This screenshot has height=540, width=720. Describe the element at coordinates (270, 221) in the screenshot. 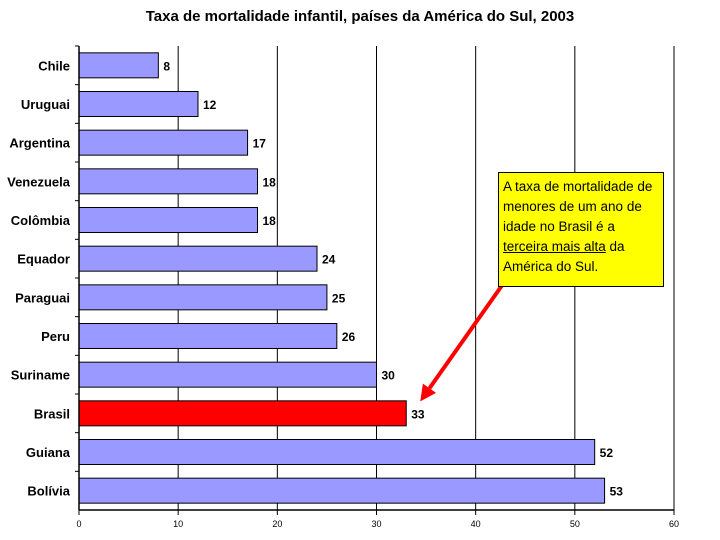

I see `value-label-Colômbia: 18` at that location.